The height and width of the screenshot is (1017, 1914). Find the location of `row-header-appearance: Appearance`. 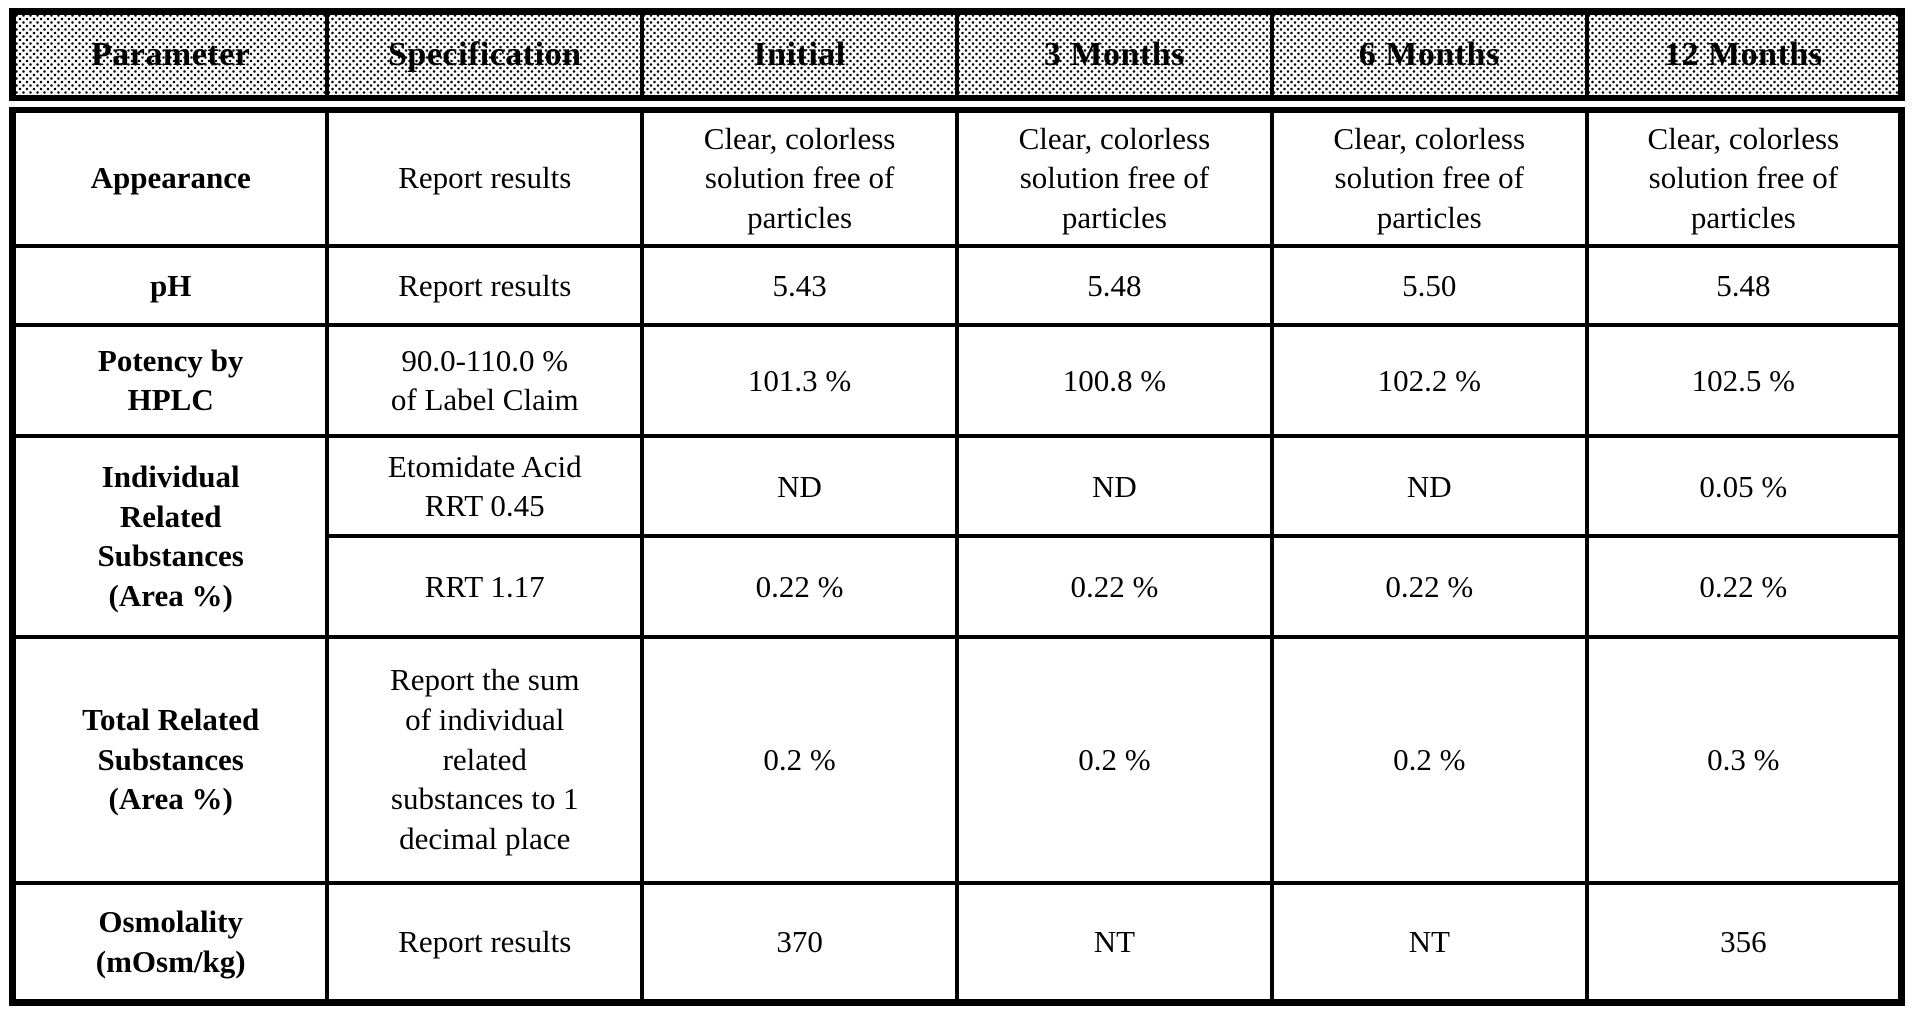

row-header-appearance: Appearance is located at coordinates (170, 175).